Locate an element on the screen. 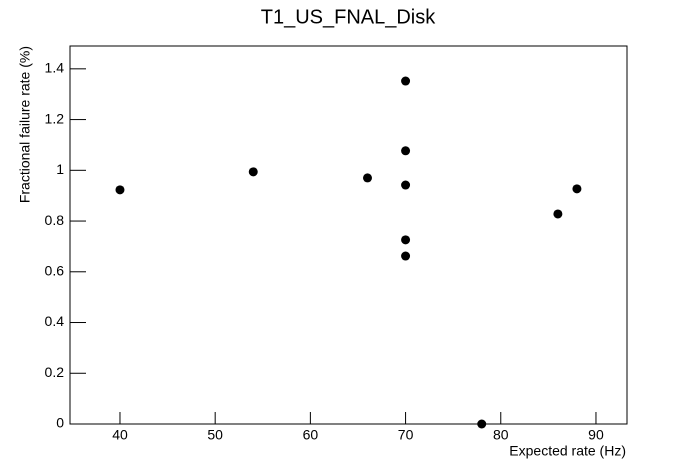 The image size is (696, 472). y-tick-label: 0.8 is located at coordinates (55, 220).